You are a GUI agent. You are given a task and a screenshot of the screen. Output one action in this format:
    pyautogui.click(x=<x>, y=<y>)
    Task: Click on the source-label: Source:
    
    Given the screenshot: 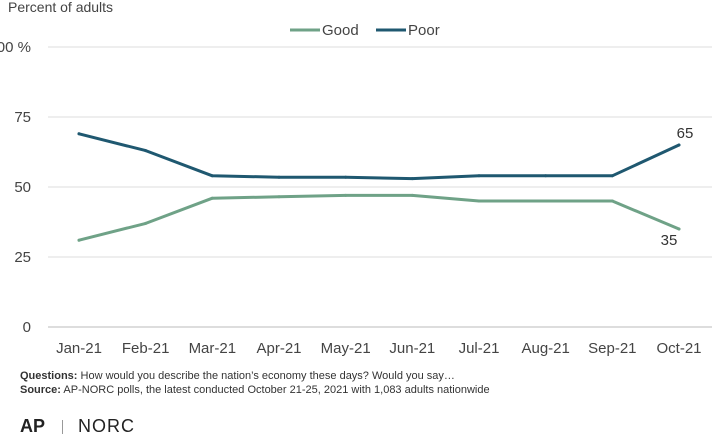 What is the action you would take?
    pyautogui.click(x=40, y=390)
    